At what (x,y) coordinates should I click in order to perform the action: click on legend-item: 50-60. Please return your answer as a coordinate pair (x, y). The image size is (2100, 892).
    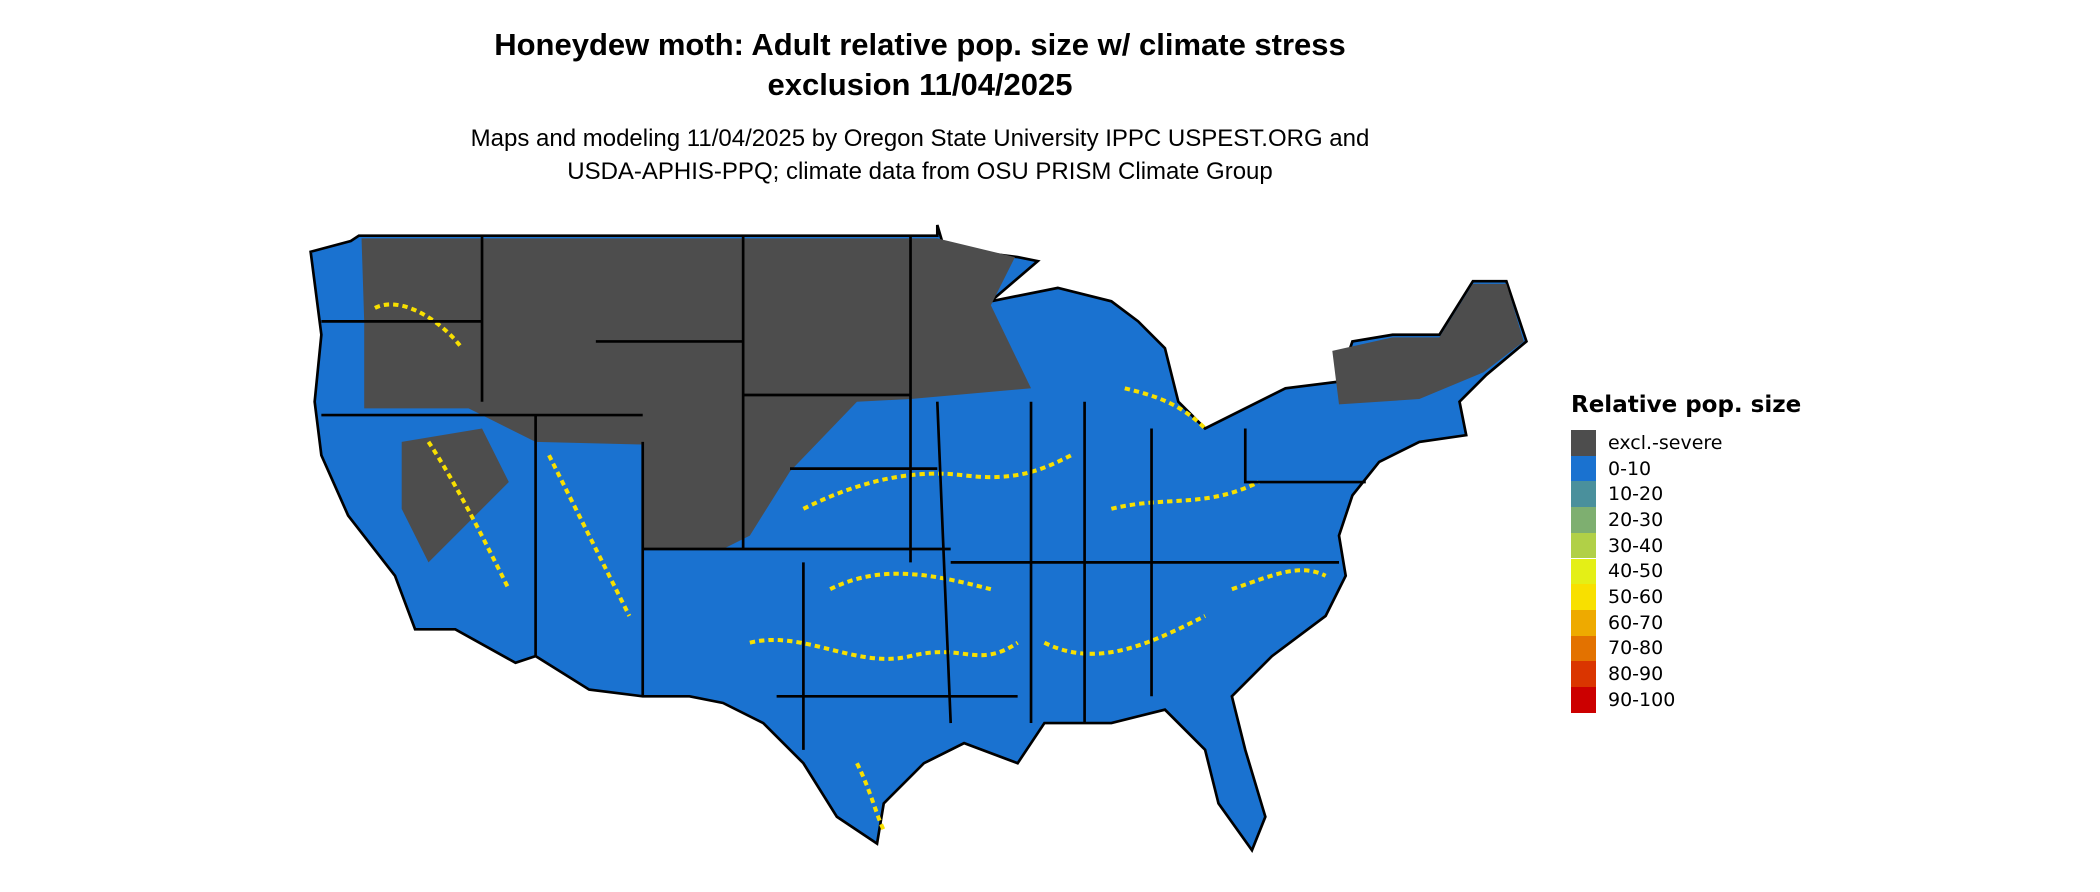
    Looking at the image, I should click on (1617, 597).